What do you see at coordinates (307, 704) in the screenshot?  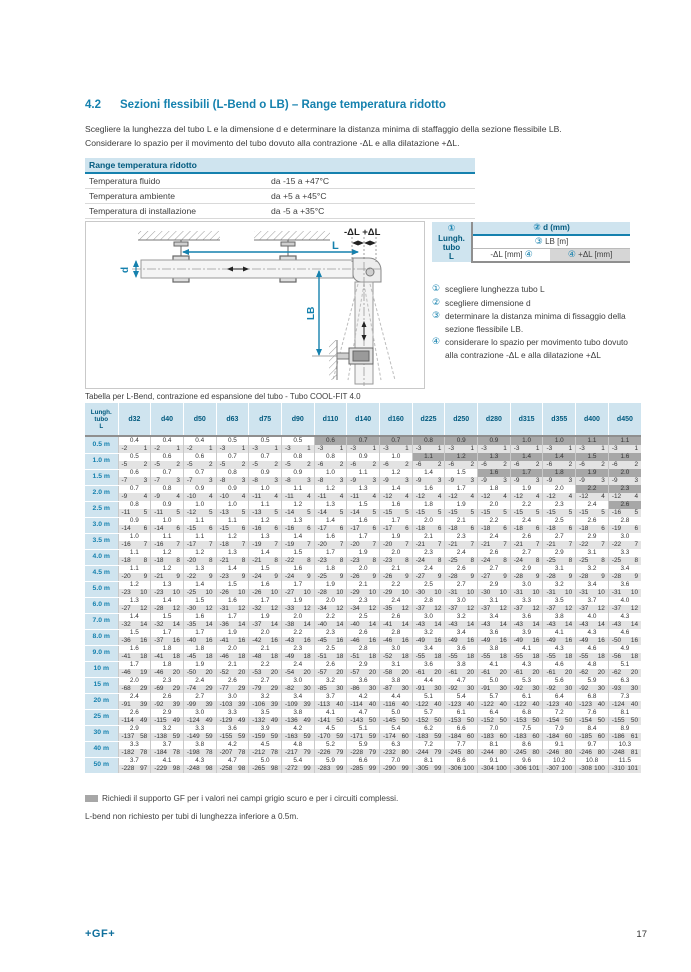 I see `dl-plus-value: 39` at bounding box center [307, 704].